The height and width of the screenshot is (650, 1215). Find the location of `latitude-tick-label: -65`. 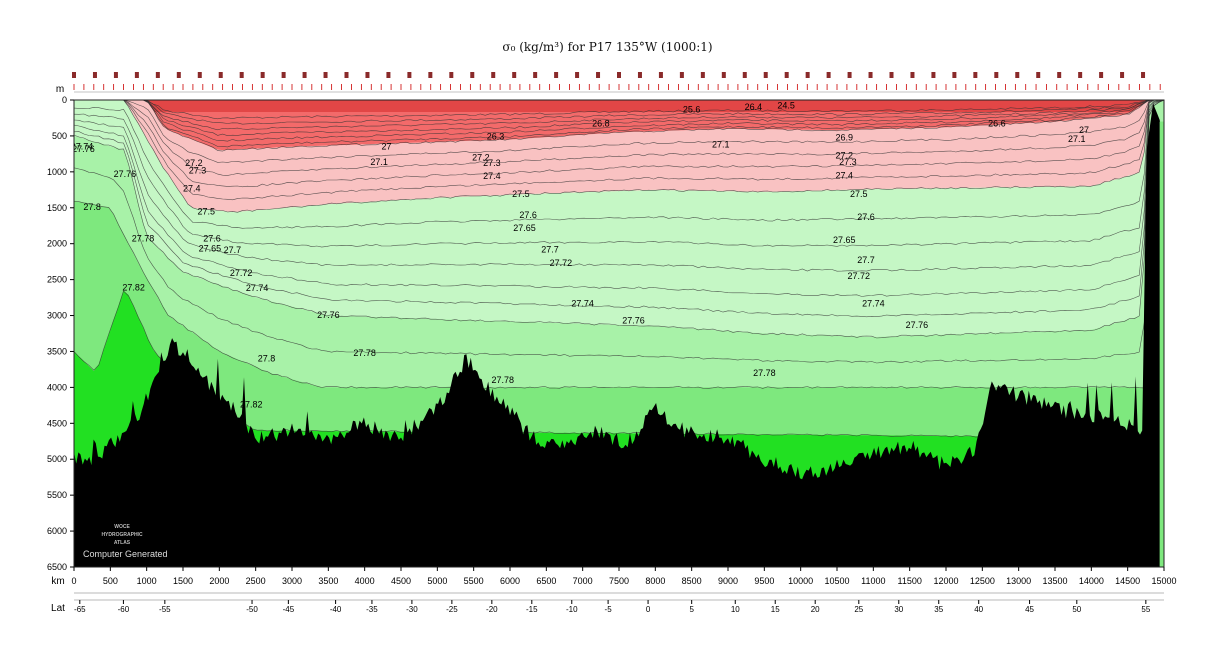

latitude-tick-label: -65 is located at coordinates (80, 609).